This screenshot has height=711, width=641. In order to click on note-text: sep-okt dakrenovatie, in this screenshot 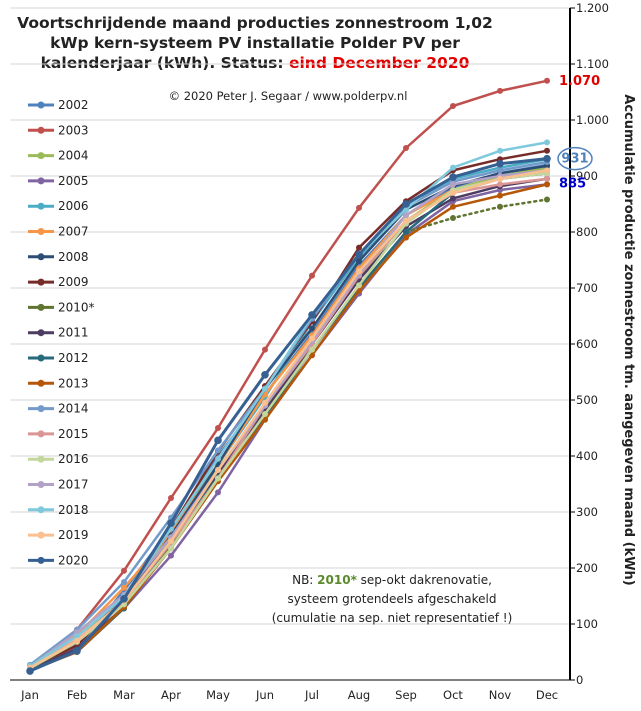, I will do `click(424, 580)`.